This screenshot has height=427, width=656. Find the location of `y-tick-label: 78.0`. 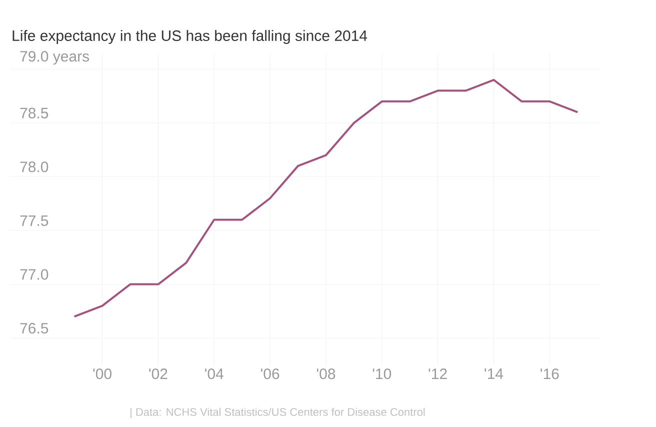

y-tick-label: 78.0 is located at coordinates (34, 167).